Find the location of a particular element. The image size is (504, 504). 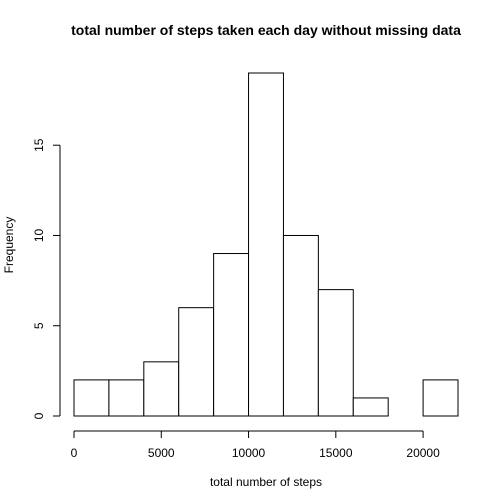

y-tick-label: 10 is located at coordinates (39, 235).